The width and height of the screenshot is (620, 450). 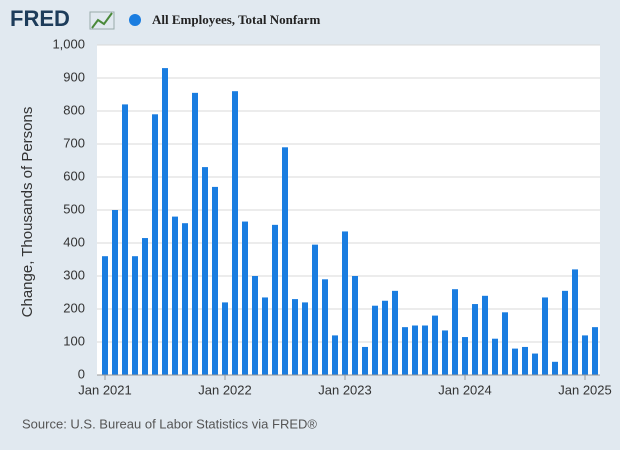 I want to click on y-tick-label: 300, so click(x=74, y=274).